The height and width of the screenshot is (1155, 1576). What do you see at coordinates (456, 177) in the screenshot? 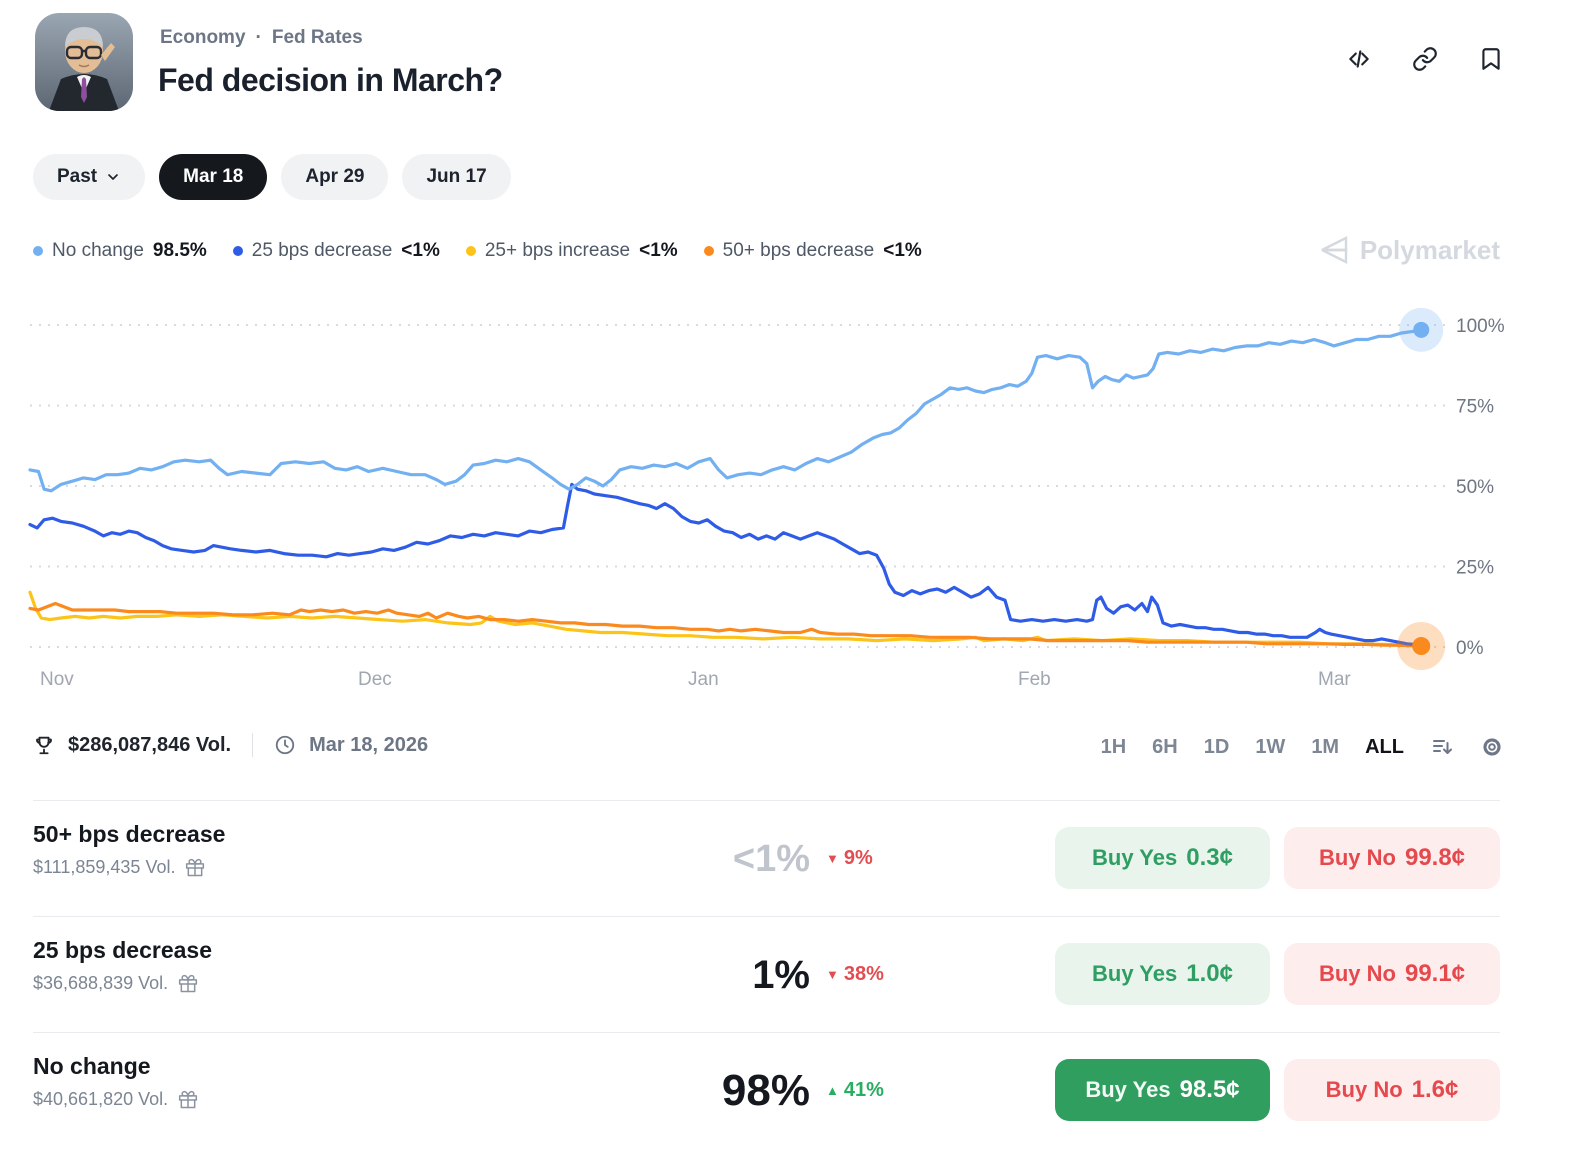
I see `tab-jun-17: Jun 17` at bounding box center [456, 177].